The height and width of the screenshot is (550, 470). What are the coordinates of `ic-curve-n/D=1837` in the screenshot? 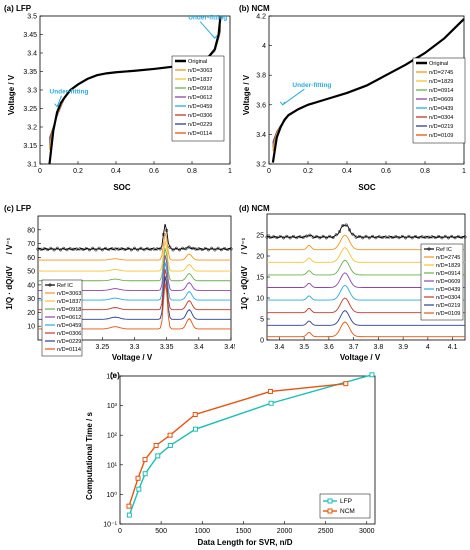 It's located at (134, 256).